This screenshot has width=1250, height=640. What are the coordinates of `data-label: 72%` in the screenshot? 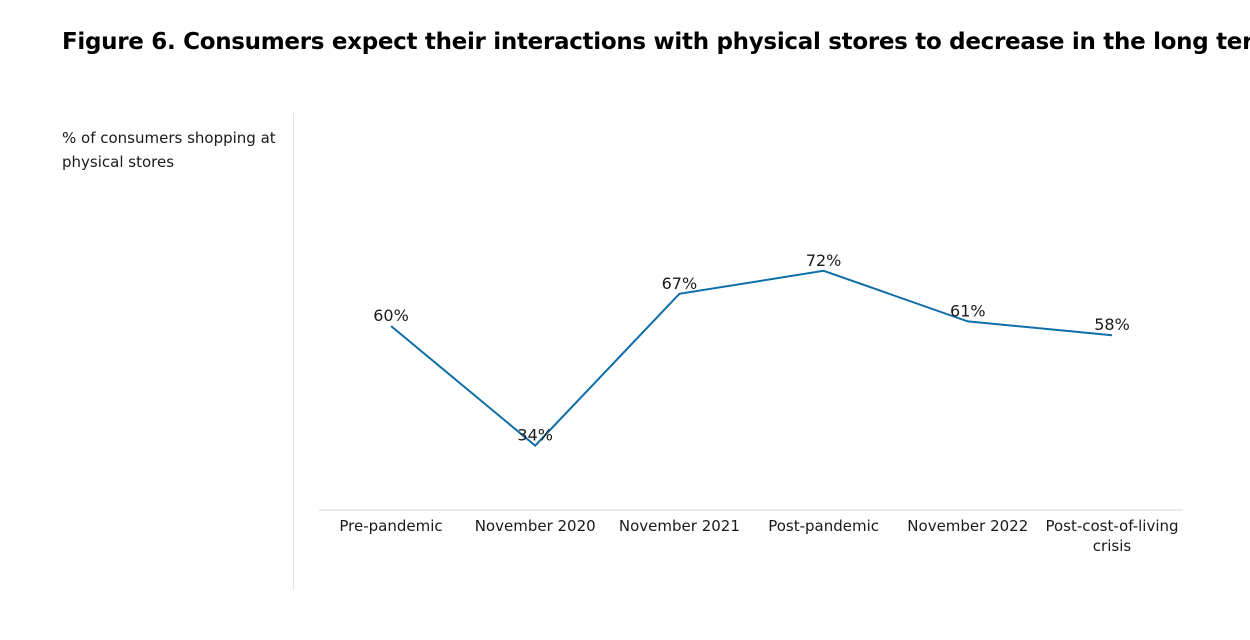 It's located at (824, 260).